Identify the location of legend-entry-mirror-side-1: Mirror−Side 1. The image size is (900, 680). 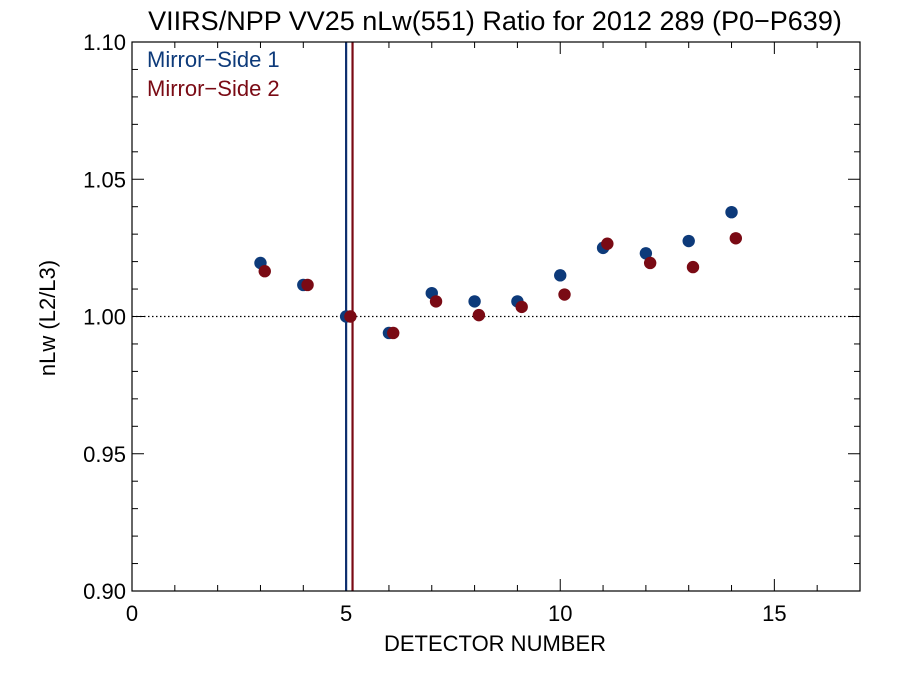
(213, 59).